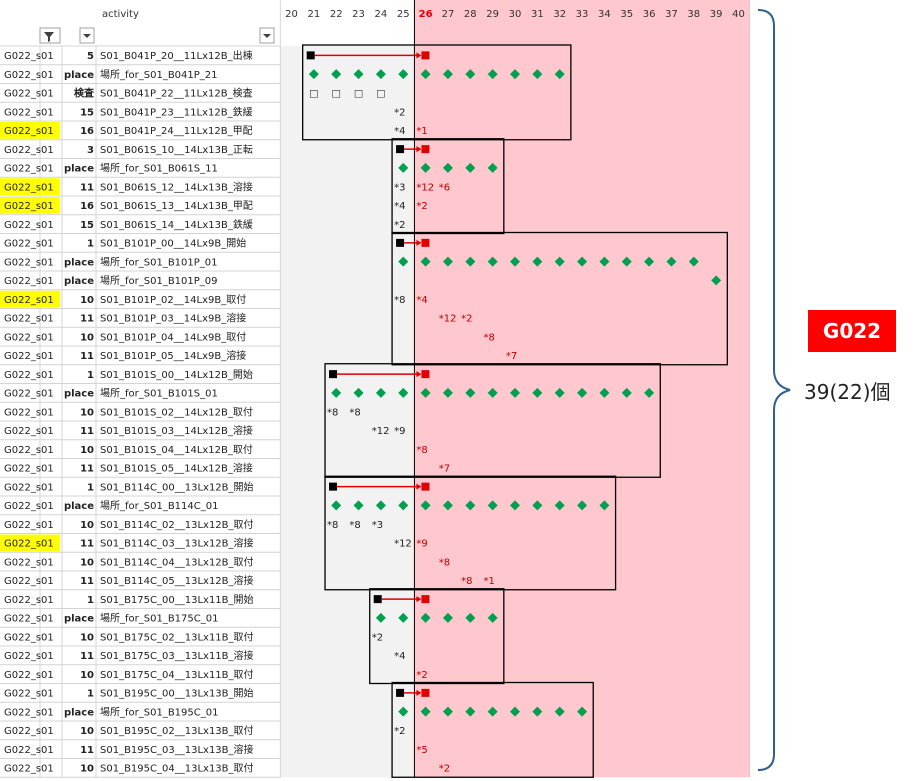 This screenshot has width=921, height=781. Describe the element at coordinates (177, 636) in the screenshot. I see `row-activity: S01_B175C_02__13Lx11B_取付` at that location.